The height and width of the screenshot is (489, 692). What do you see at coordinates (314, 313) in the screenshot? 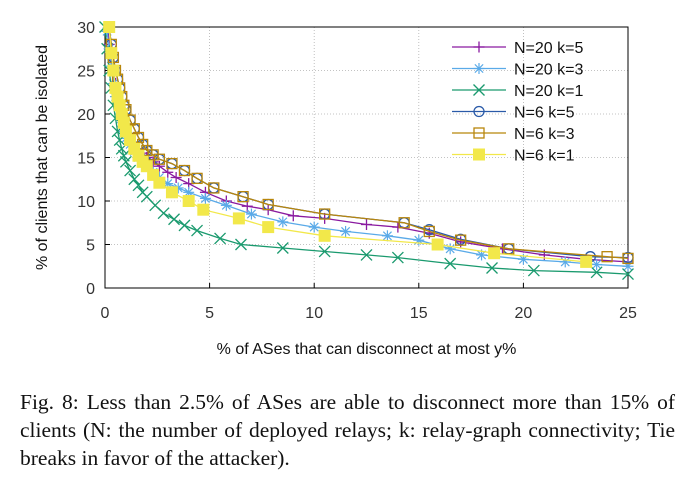
I see `x-tick-label: 10` at bounding box center [314, 313].